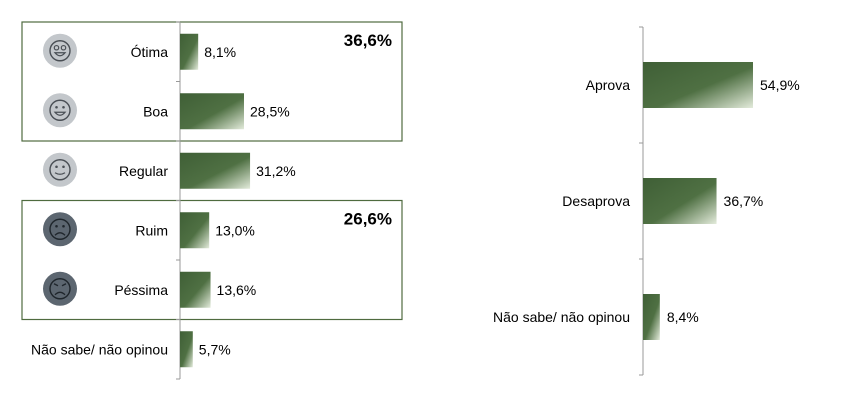 Image resolution: width=854 pixels, height=415 pixels. I want to click on bar-ruim, so click(195, 230).